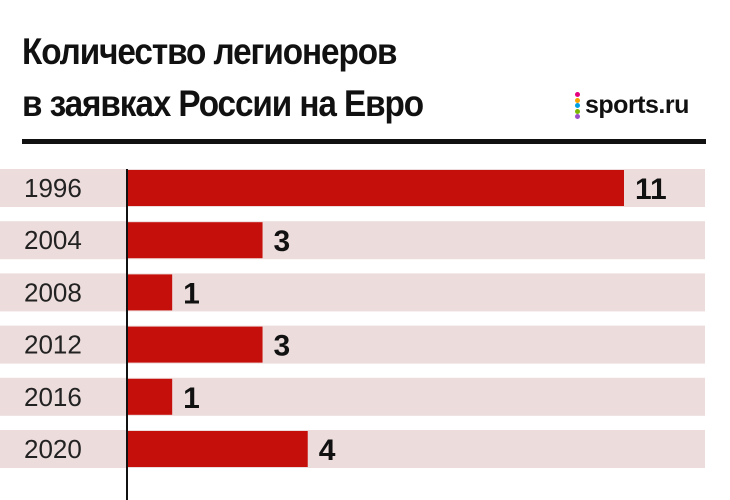 This screenshot has width=730, height=500. What do you see at coordinates (327, 450) in the screenshot?
I see `value-label: 4` at bounding box center [327, 450].